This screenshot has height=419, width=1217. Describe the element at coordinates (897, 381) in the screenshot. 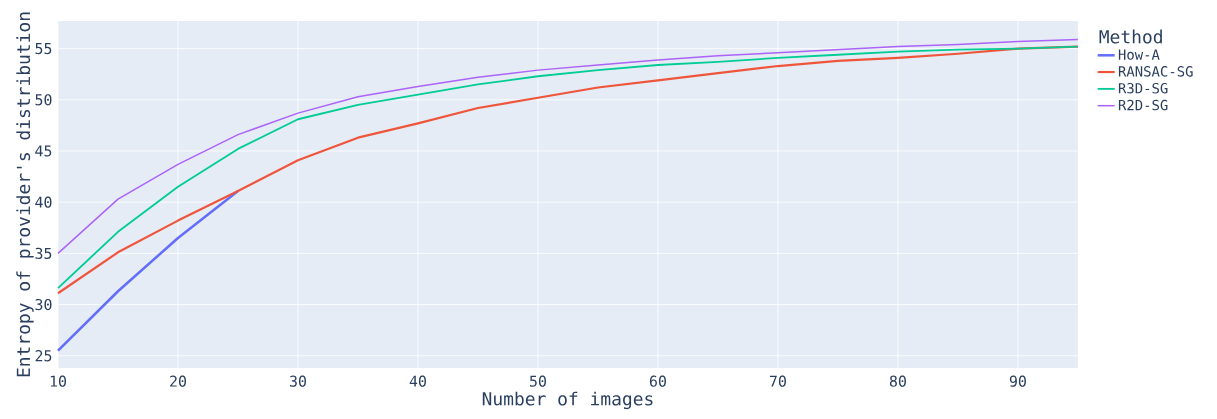

I see `x-tick-label: 80` at that location.